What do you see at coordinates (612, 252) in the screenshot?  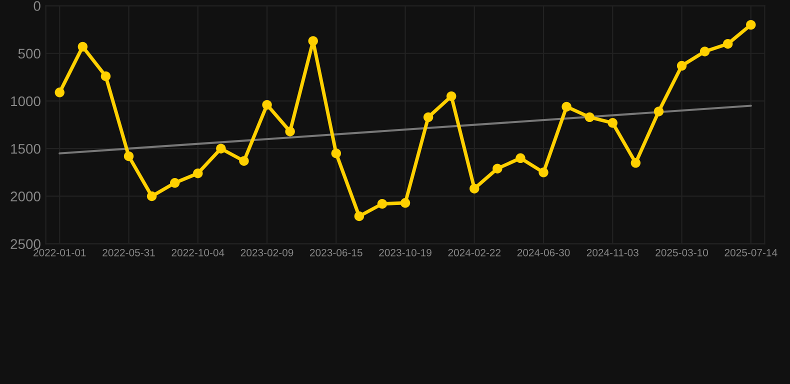 I see `x-tick-label: 2024-11-03` at bounding box center [612, 252].